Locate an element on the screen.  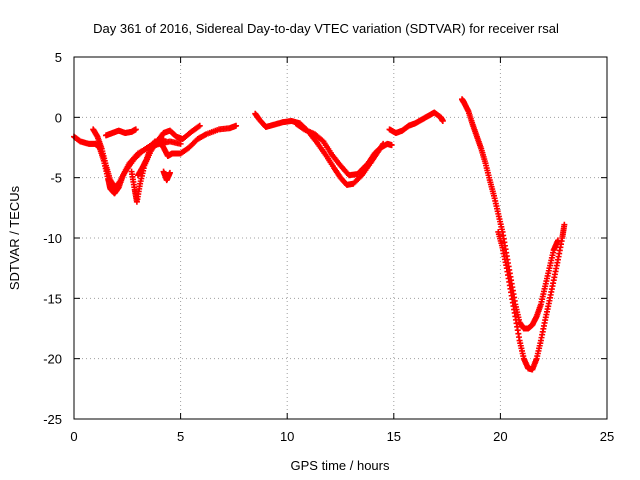
y-tick-label: 0 is located at coordinates (58, 117).